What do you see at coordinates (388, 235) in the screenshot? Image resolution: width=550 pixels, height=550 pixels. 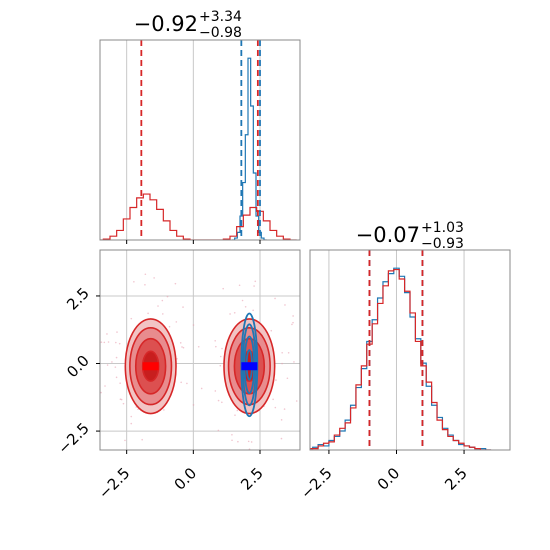 I see `panel-title-value: −0.07` at bounding box center [388, 235].